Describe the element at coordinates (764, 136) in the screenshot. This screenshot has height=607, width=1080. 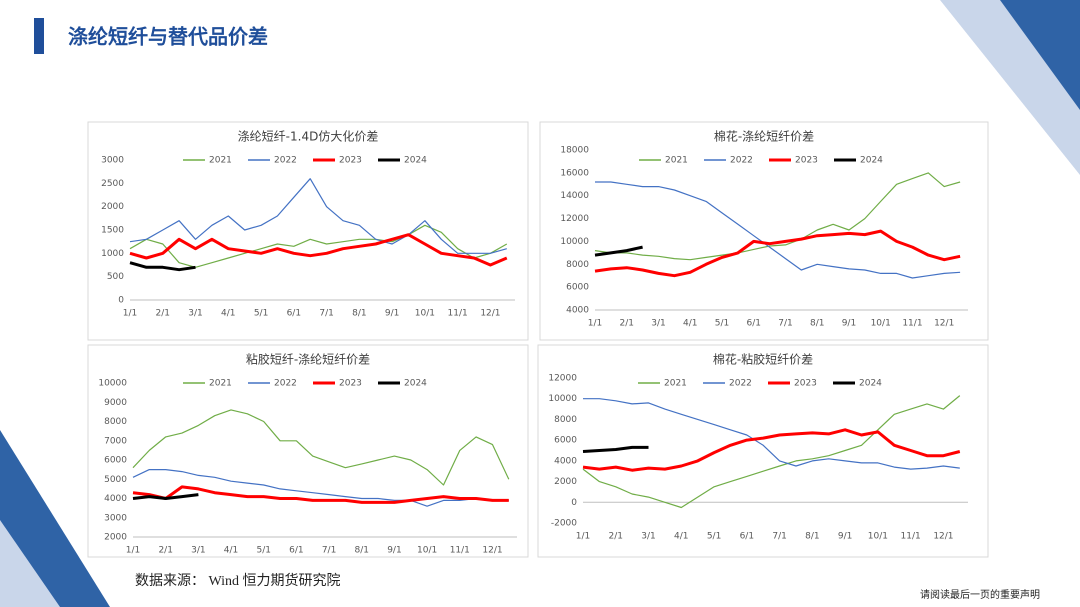
I see `chart-title: 棉花-涤纶短纤价差` at that location.